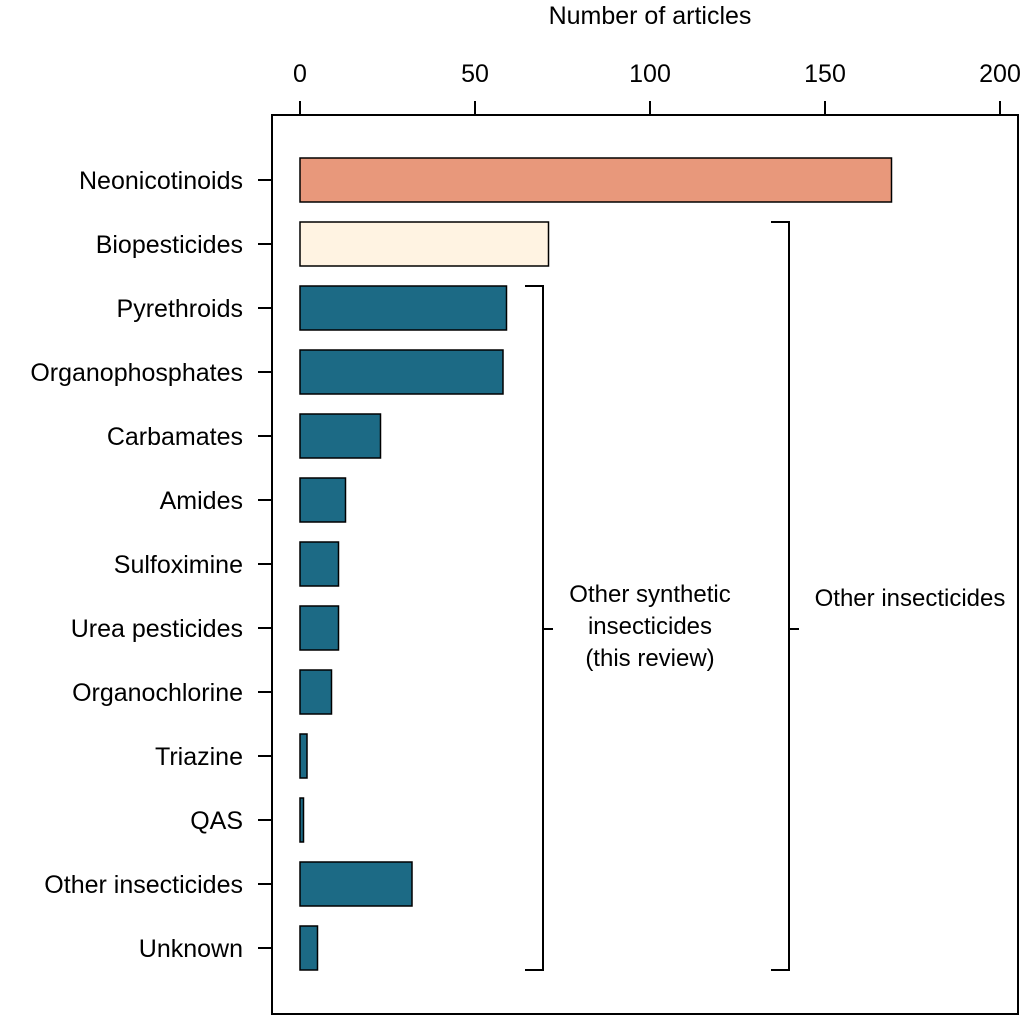 This screenshot has width=1031, height=1017. I want to click on x-tick-label: 150, so click(825, 74).